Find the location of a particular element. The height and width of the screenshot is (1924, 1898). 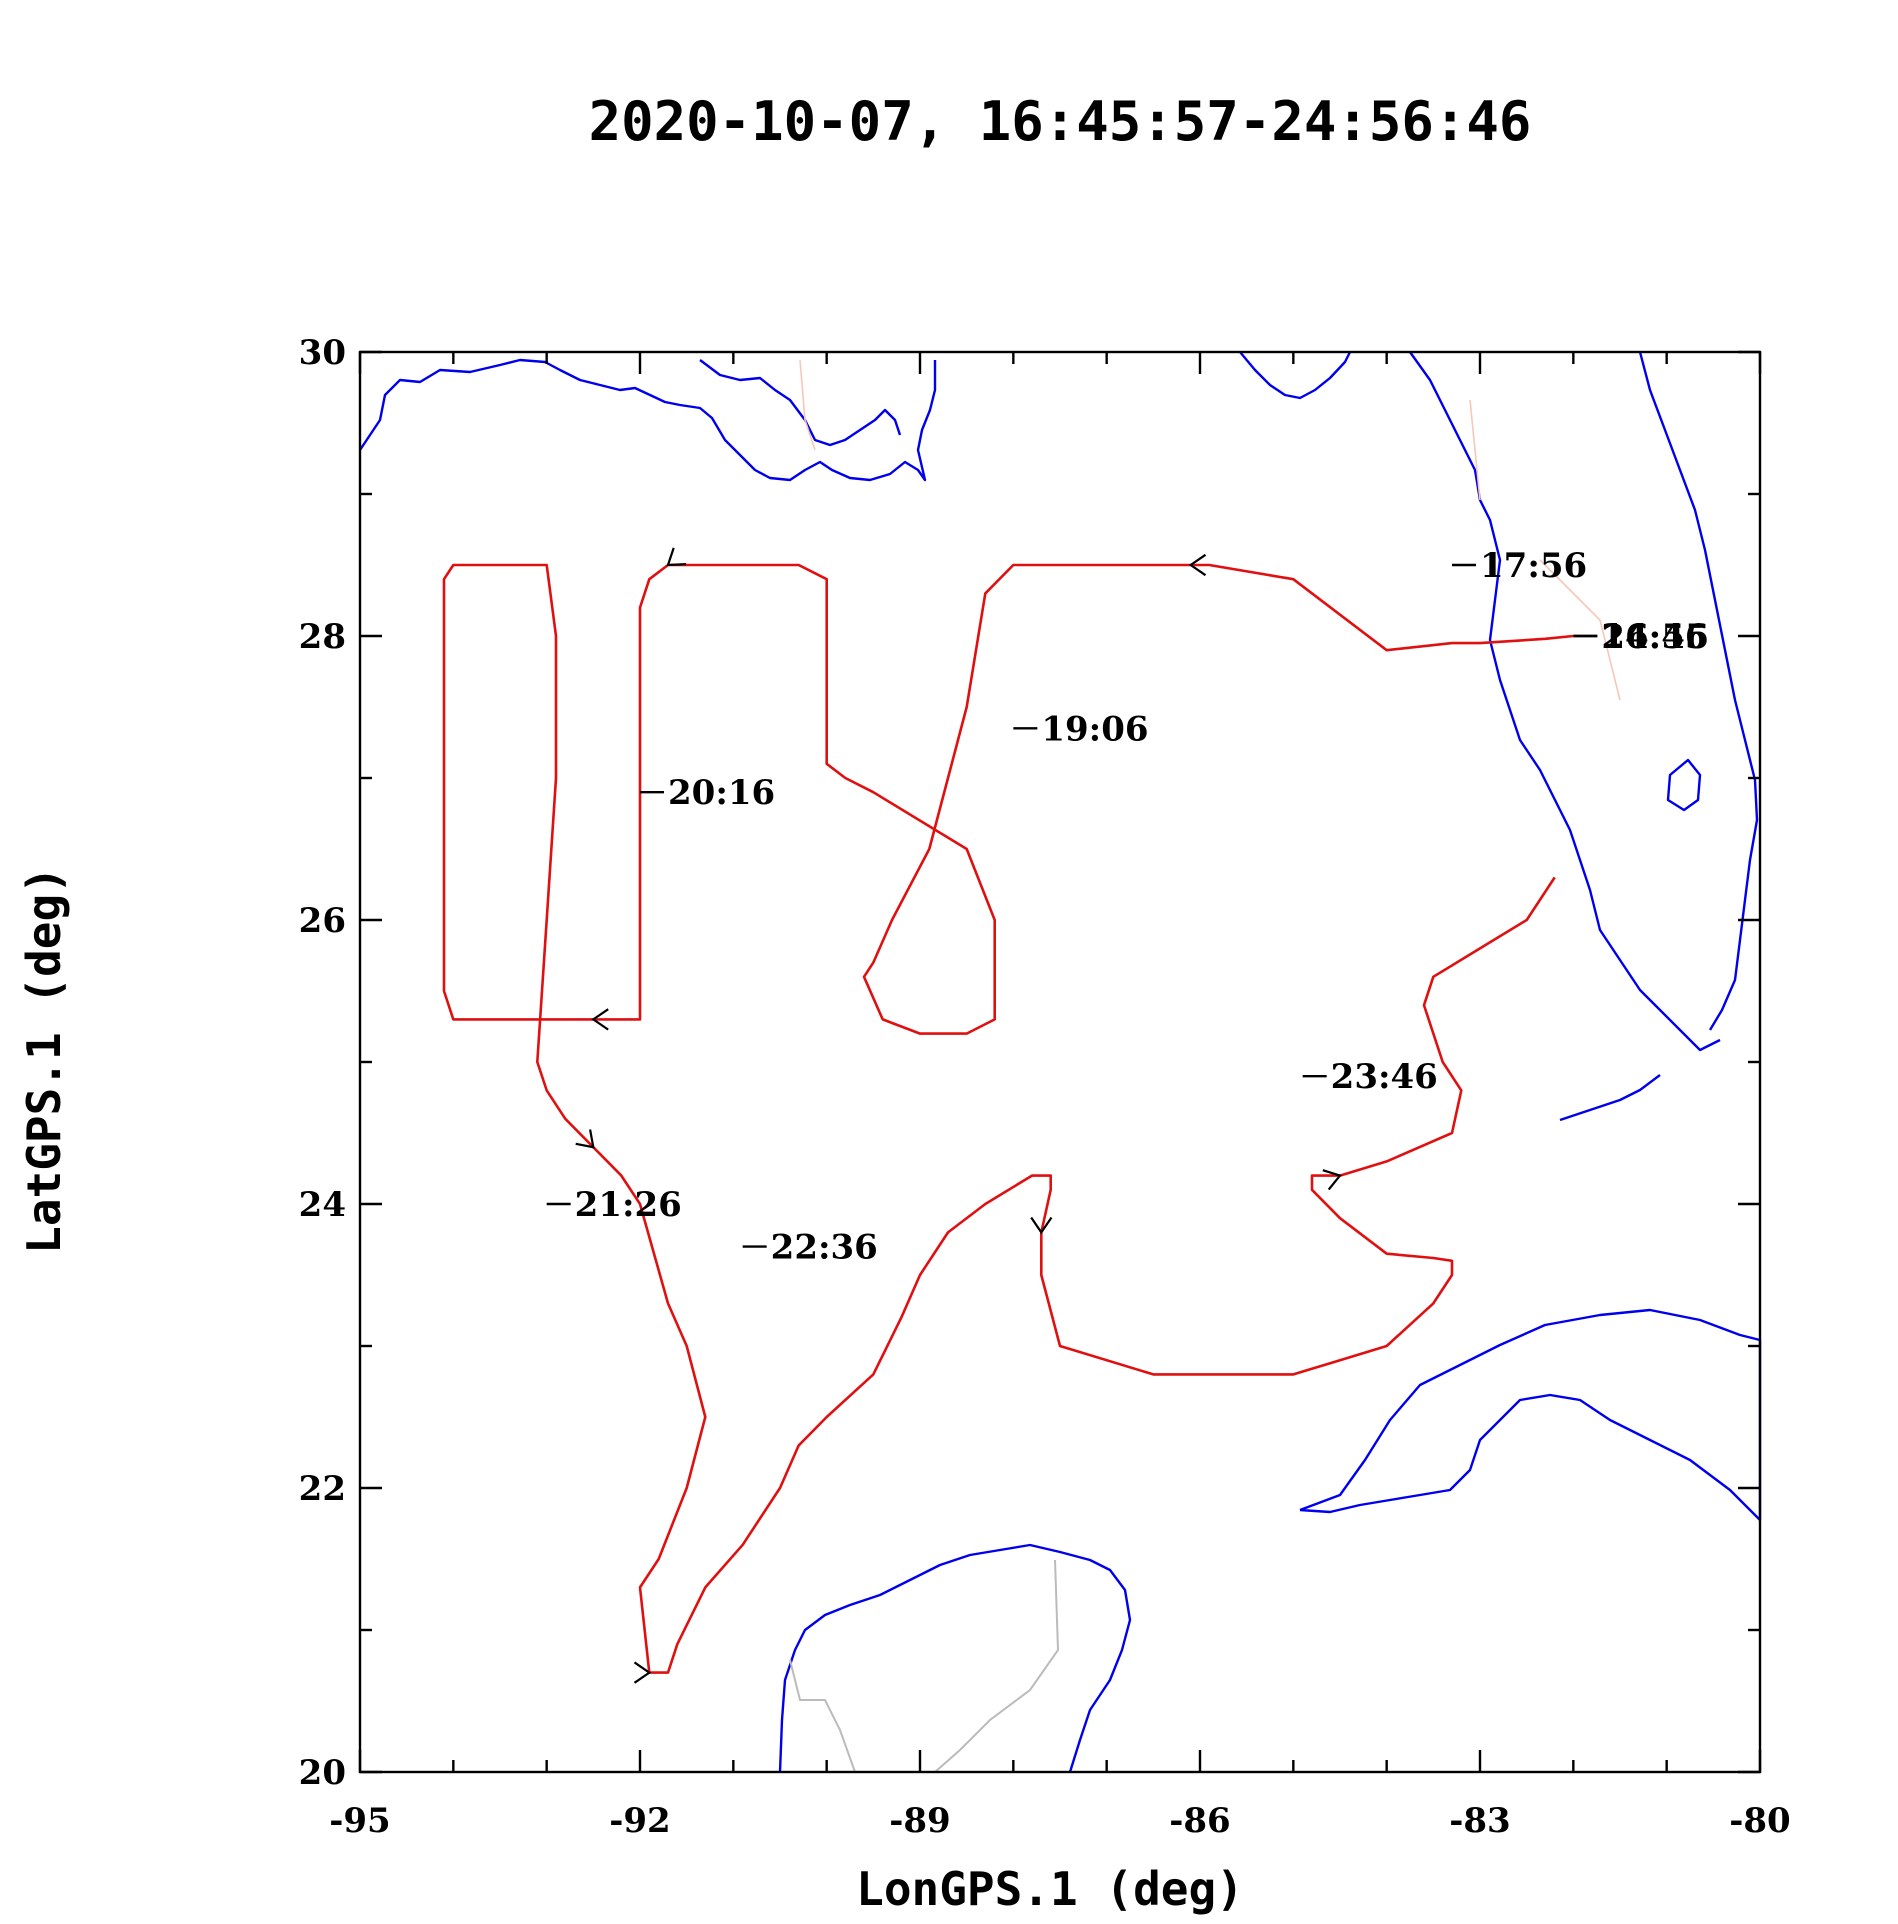

coastline-florida-panhandle is located at coordinates (1295, 375).